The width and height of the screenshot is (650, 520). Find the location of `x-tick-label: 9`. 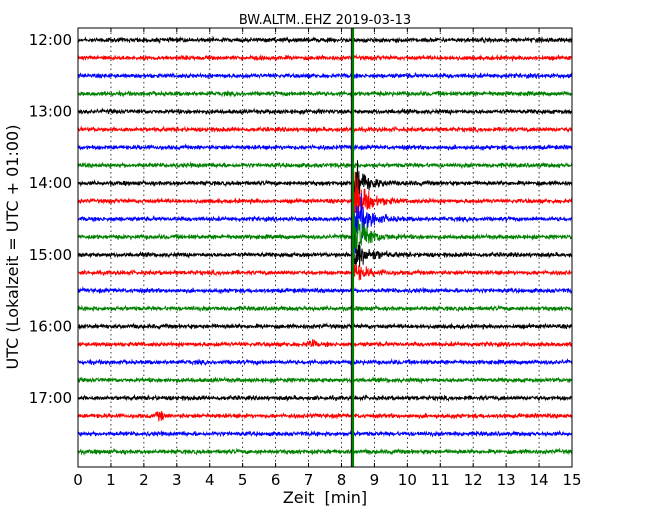

x-tick-label: 9 is located at coordinates (375, 480).